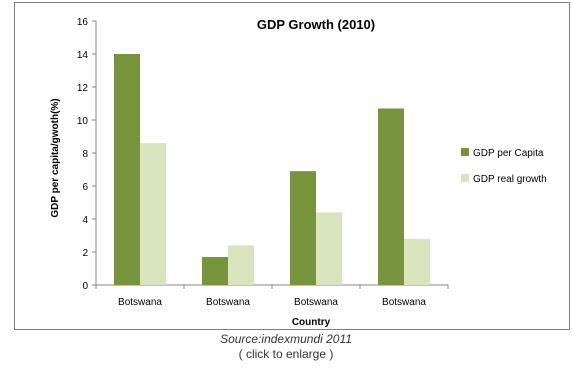 Image resolution: width=572 pixels, height=372 pixels. What do you see at coordinates (286, 354) in the screenshot?
I see `enlarge-link: ( click to enlarge )` at bounding box center [286, 354].